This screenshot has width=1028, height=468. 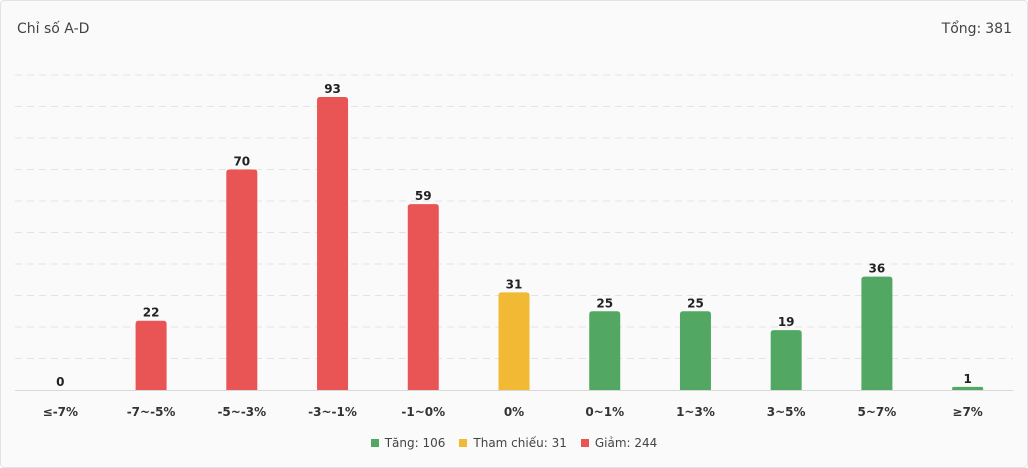 What do you see at coordinates (786, 322) in the screenshot?
I see `bar-value-label: 19` at bounding box center [786, 322].